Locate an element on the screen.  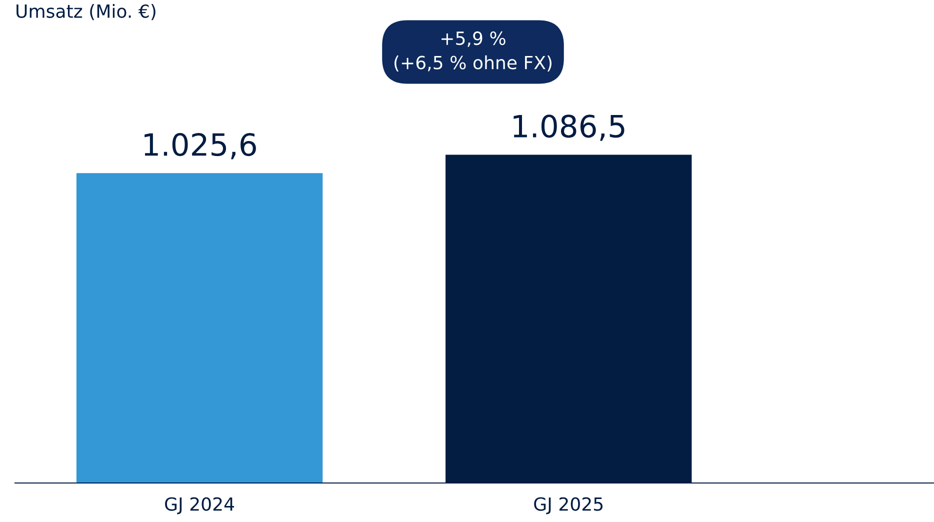
data-label: 1.025,6 is located at coordinates (200, 146).